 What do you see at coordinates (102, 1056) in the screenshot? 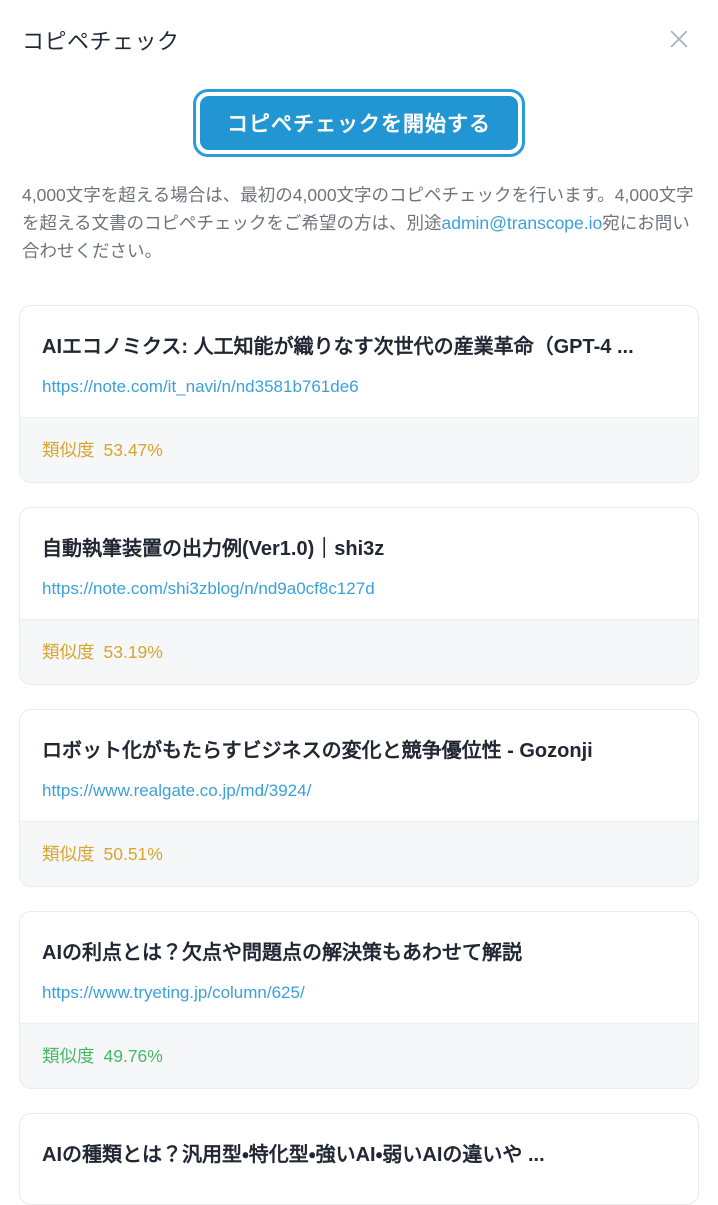
I see `similarity-badge: 類似度 49.76%` at bounding box center [102, 1056].